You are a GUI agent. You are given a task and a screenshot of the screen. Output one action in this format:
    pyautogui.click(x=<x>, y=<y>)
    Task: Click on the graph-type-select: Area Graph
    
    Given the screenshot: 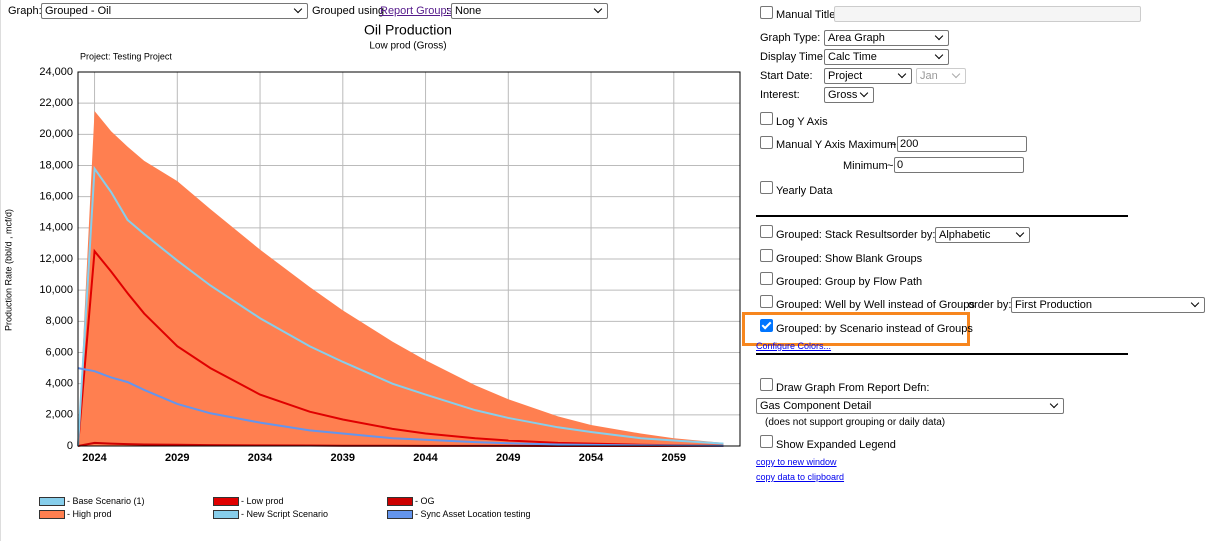 What is the action you would take?
    pyautogui.click(x=886, y=38)
    